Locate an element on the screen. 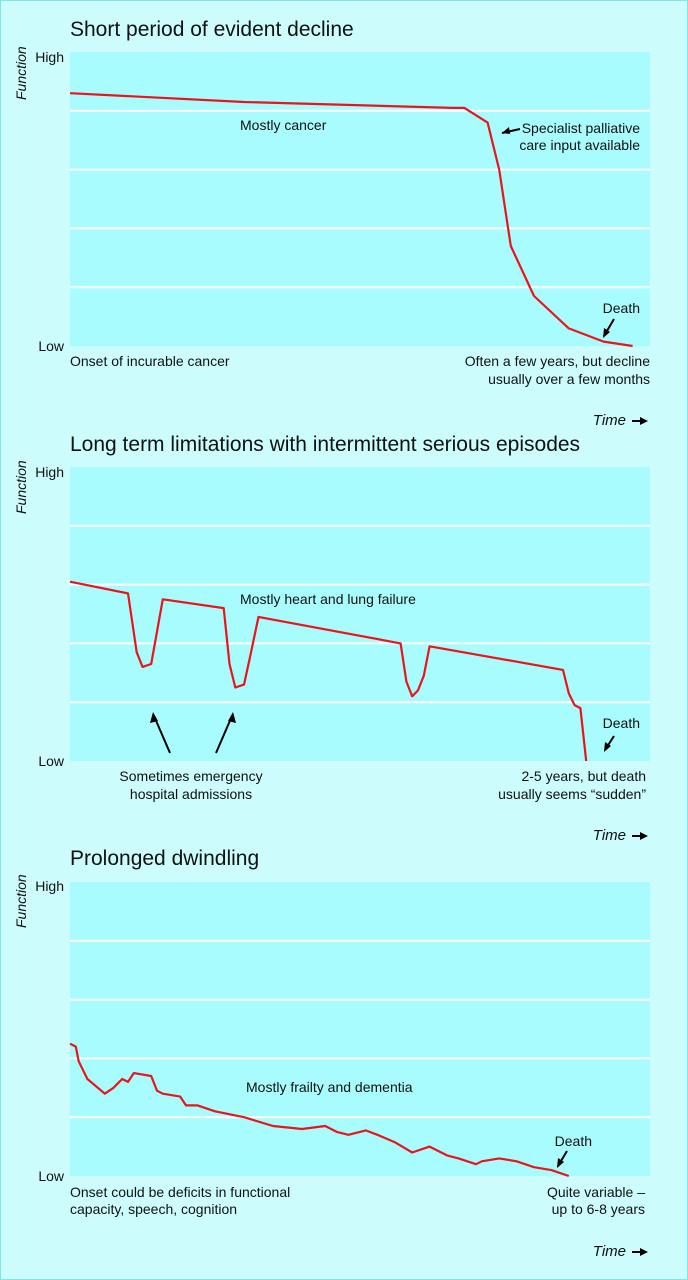 The width and height of the screenshot is (688, 1280). panel-1-annotation-palliative-2: care input available is located at coordinates (579, 145).